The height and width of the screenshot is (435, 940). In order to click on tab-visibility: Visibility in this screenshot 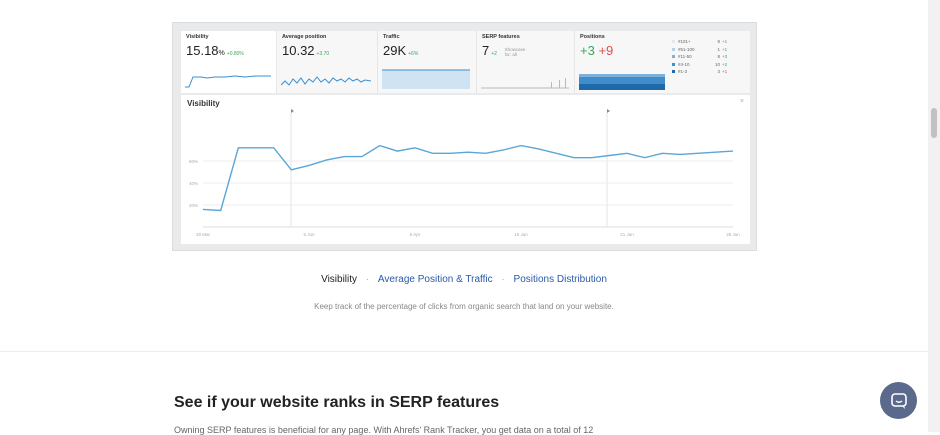, I will do `click(339, 279)`.